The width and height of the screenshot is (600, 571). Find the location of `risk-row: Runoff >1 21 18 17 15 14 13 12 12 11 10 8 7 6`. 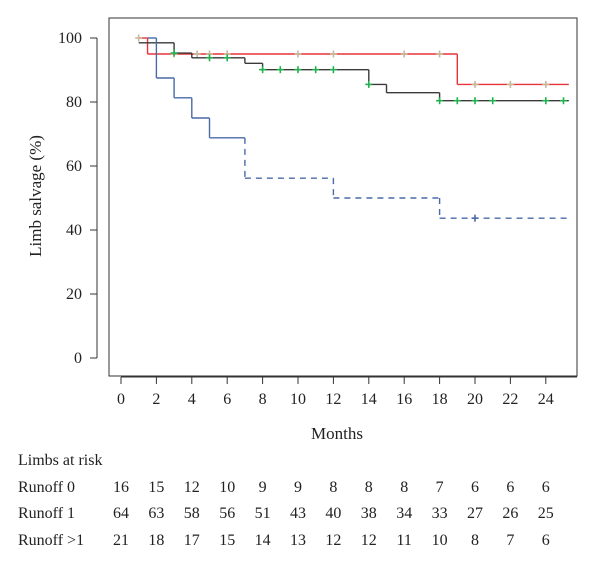

risk-row: Runoff >1 21 18 17 15 14 13 12 12 11 10 8 7 6 is located at coordinates (284, 541).